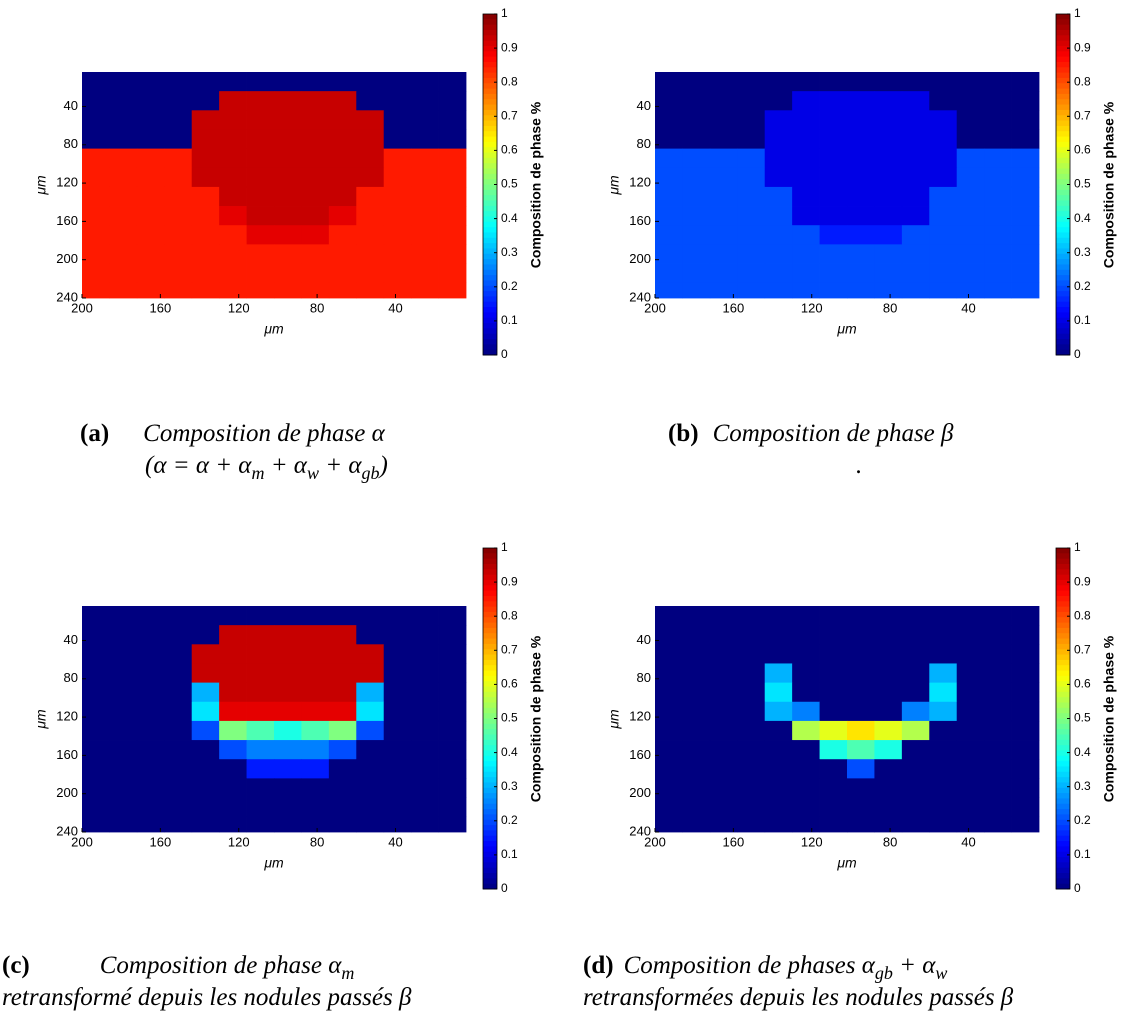 The height and width of the screenshot is (1023, 1121). Describe the element at coordinates (655, 307) in the screenshot. I see `x-tick-label: 200` at that location.